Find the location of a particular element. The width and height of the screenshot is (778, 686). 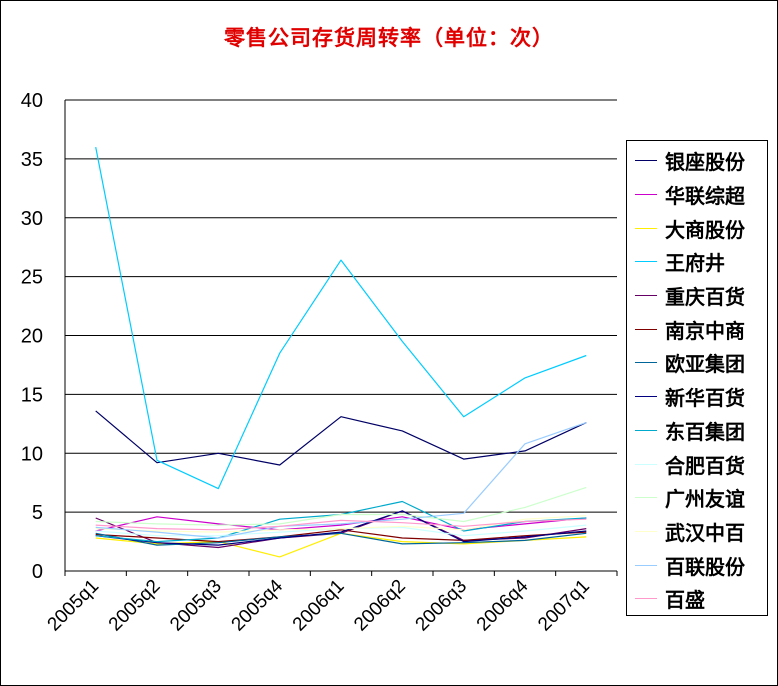

x-tick-label: 2007q1 is located at coordinates (564, 606).